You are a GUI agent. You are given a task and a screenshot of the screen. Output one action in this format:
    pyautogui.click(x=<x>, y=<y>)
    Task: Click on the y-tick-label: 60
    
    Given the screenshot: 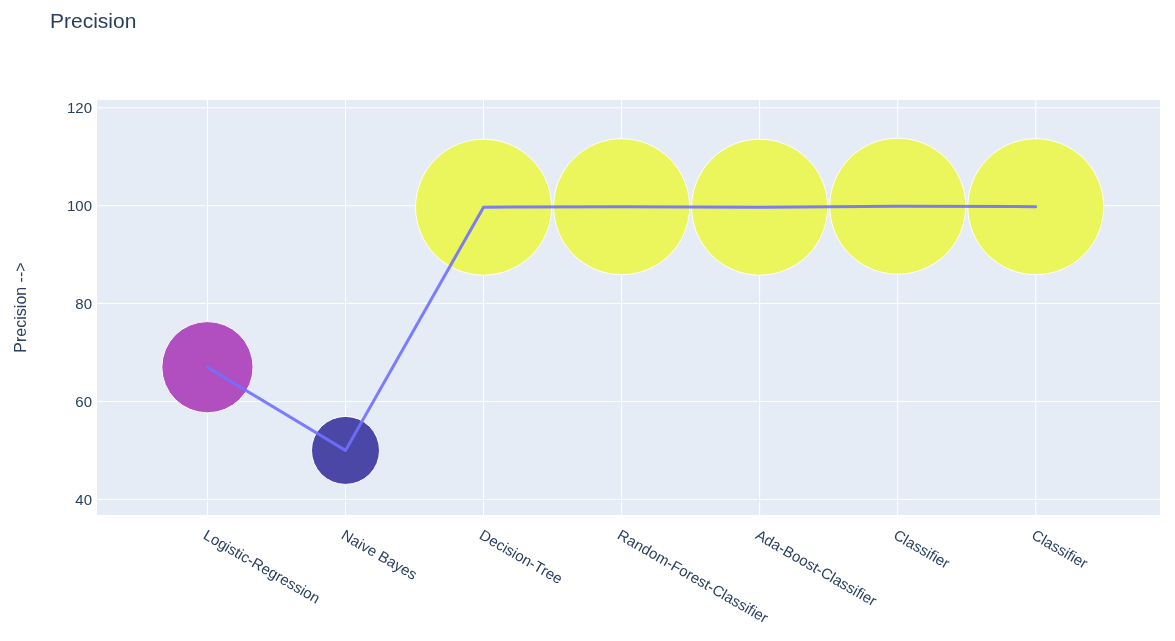 What is the action you would take?
    pyautogui.click(x=83, y=401)
    